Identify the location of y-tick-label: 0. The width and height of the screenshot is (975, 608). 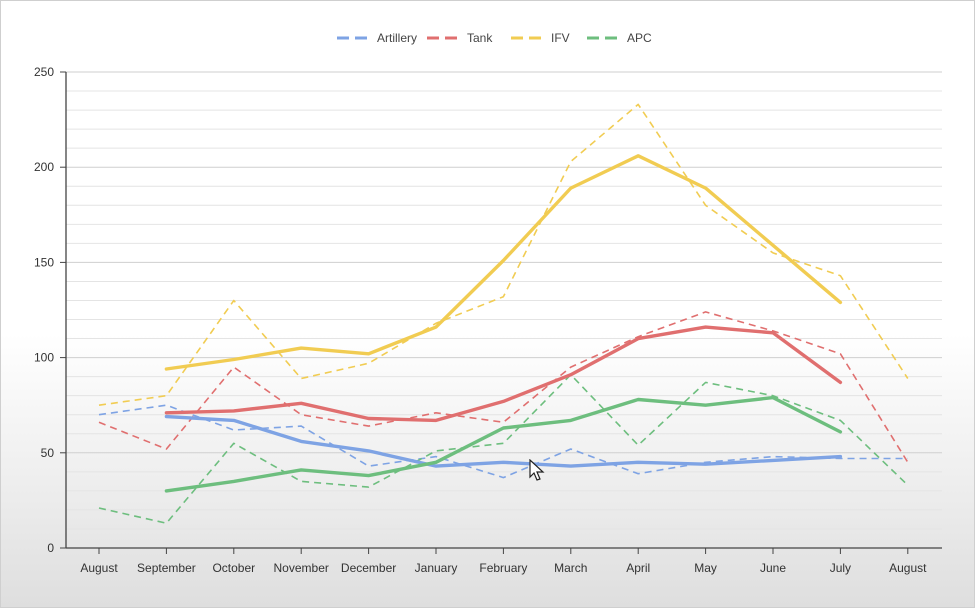
(50, 548).